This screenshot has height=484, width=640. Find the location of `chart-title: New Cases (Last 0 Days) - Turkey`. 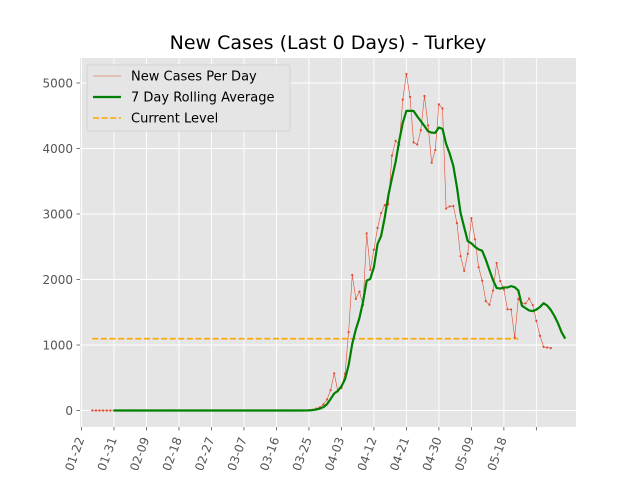

chart-title: New Cases (Last 0 Days) - Turkey is located at coordinates (328, 43).